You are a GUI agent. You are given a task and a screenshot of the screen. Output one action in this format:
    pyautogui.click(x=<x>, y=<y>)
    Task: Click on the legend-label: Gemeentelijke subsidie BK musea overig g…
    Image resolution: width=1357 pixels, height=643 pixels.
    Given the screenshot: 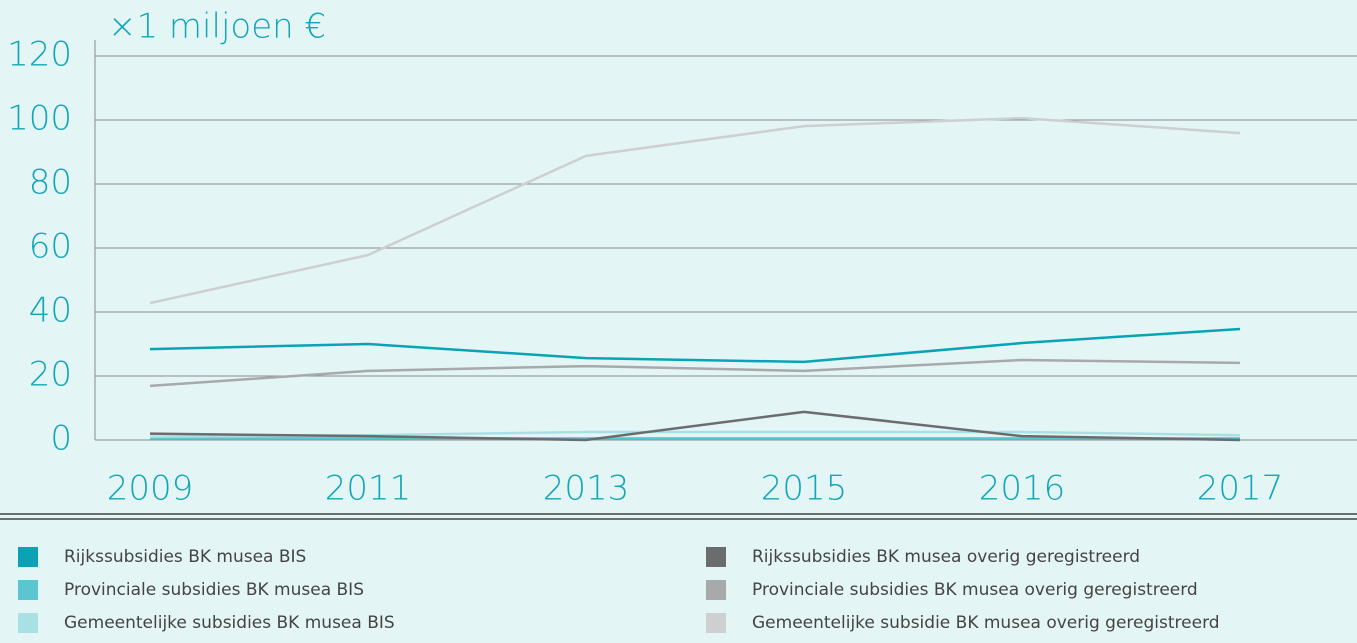 What is the action you would take?
    pyautogui.click(x=986, y=623)
    